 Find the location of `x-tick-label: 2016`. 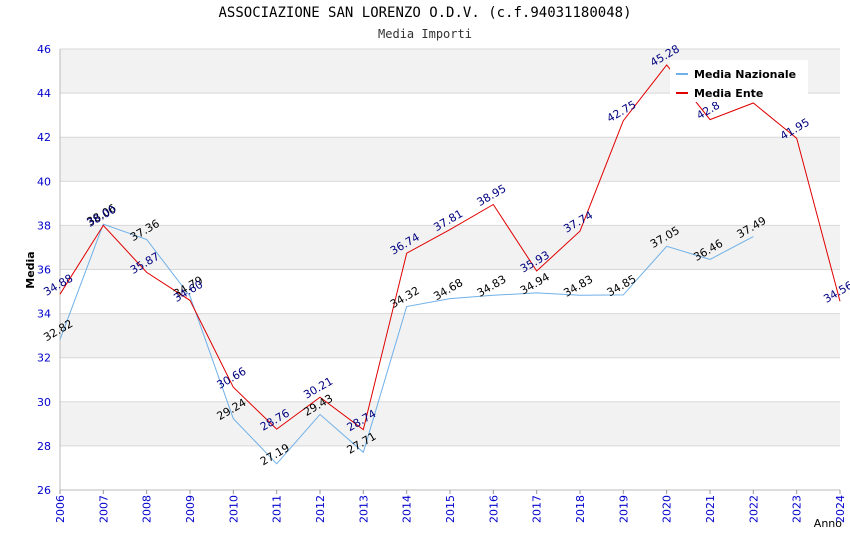

x-tick-label: 2016 is located at coordinates (493, 509).